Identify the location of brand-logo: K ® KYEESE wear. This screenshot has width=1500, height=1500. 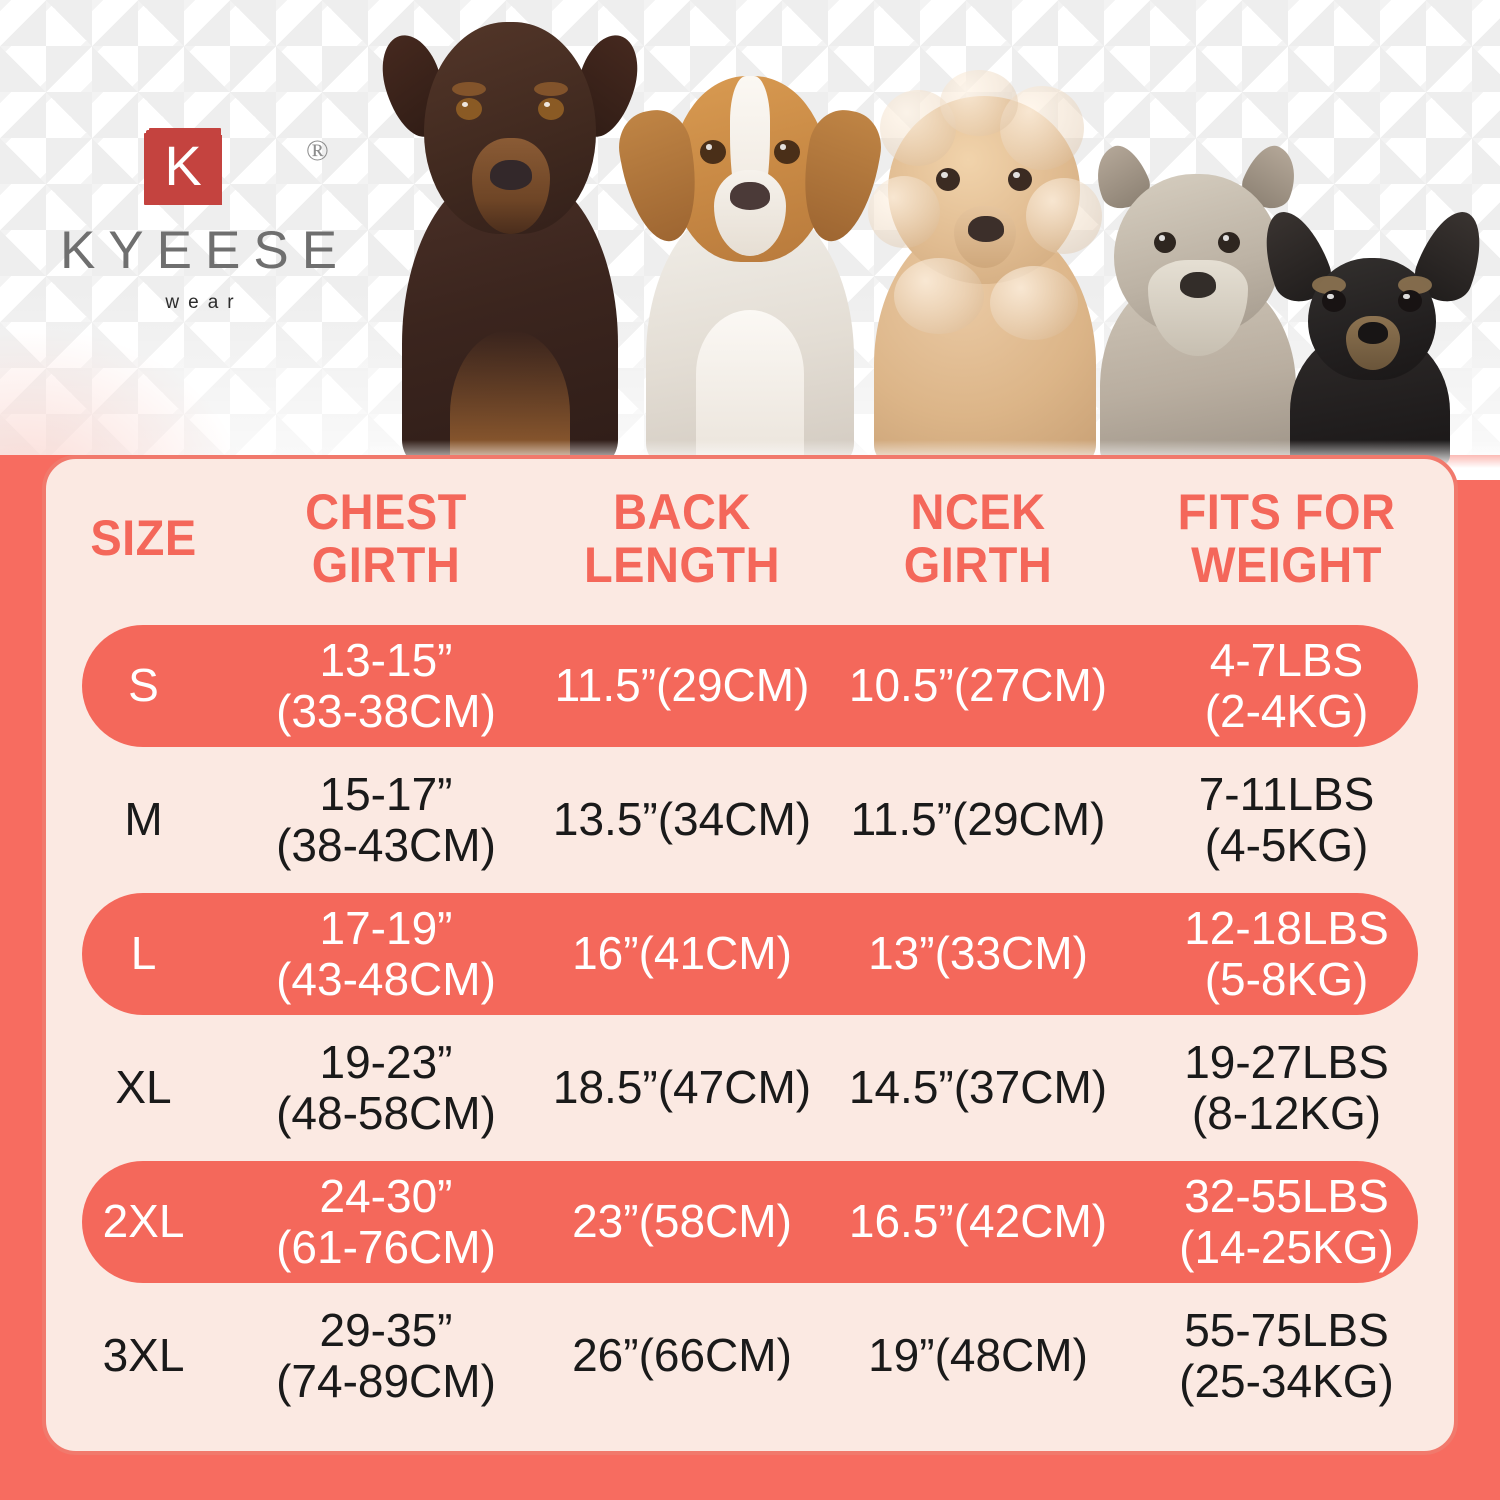
(200, 222).